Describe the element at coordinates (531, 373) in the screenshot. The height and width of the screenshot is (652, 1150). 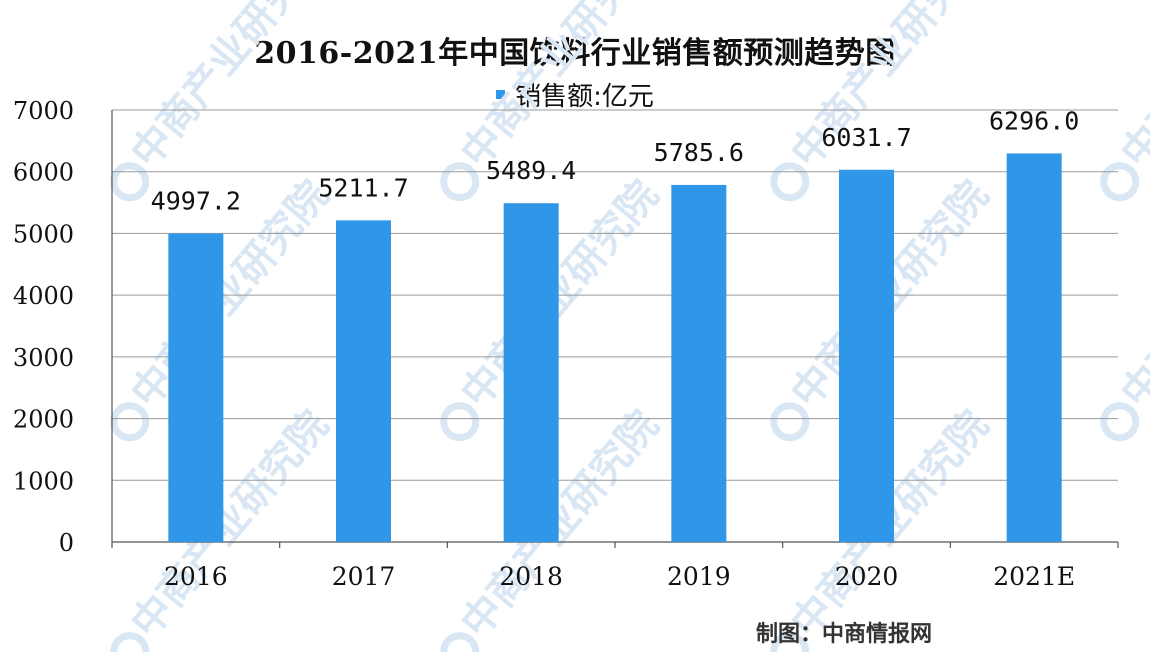
I see `bar-2018` at that location.